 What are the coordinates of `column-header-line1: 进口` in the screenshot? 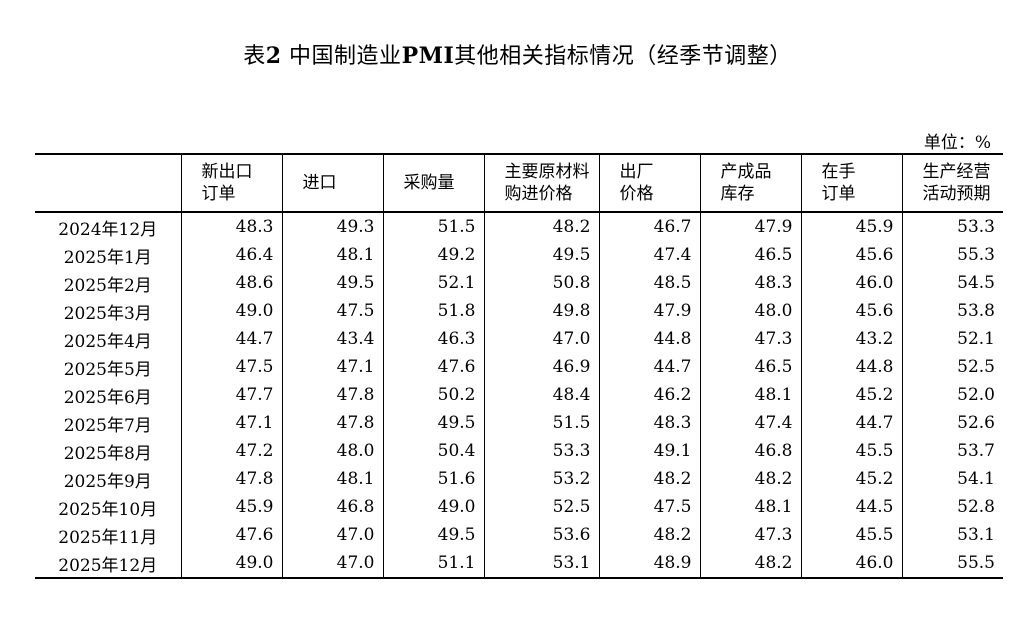 It's located at (319, 183).